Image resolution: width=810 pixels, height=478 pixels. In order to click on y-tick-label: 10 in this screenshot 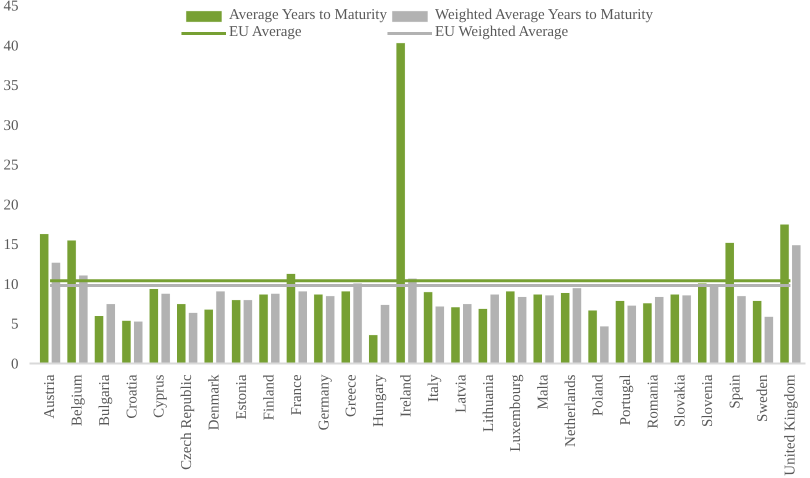, I will do `click(11, 284)`.